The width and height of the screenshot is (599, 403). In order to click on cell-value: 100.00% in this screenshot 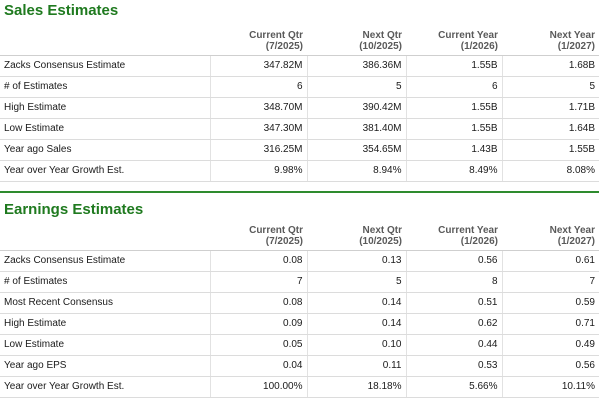, I will do `click(258, 387)`.